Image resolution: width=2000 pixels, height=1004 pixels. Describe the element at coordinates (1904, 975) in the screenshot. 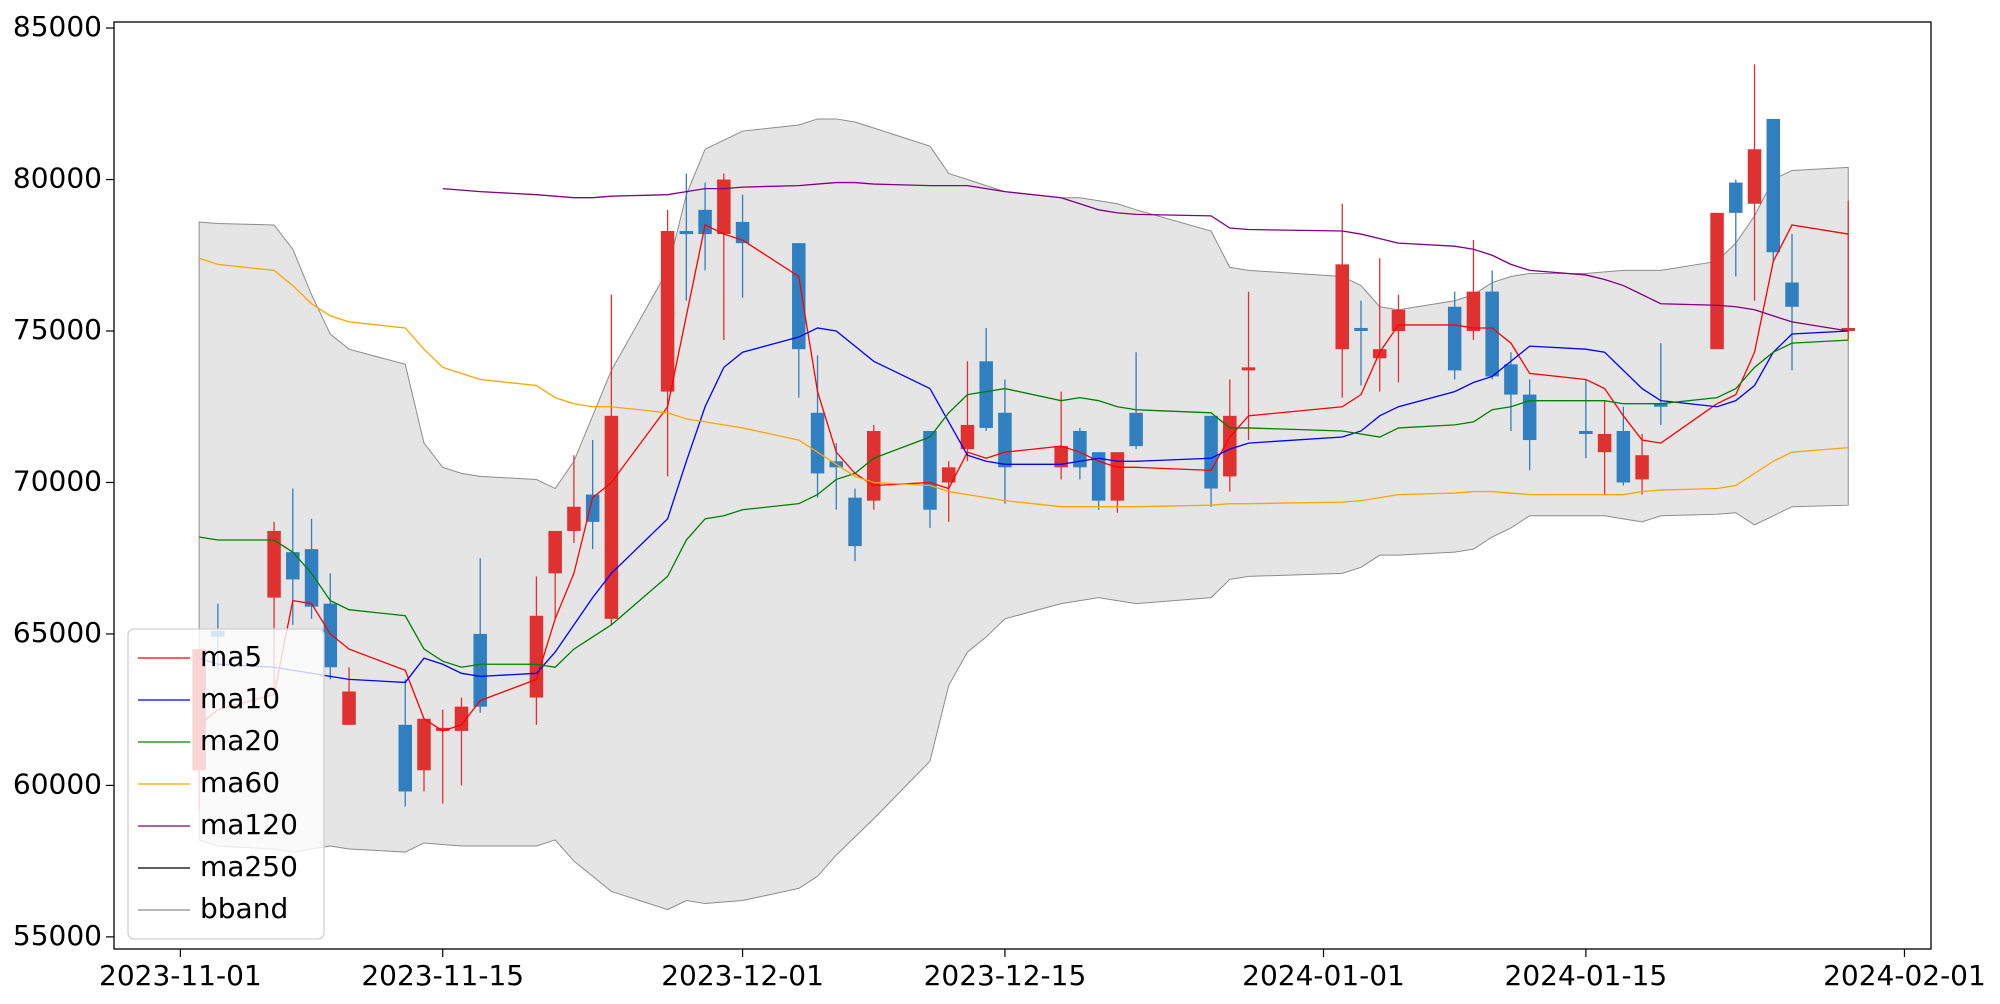

I see `x-tick-label: 2024-02-01` at that location.